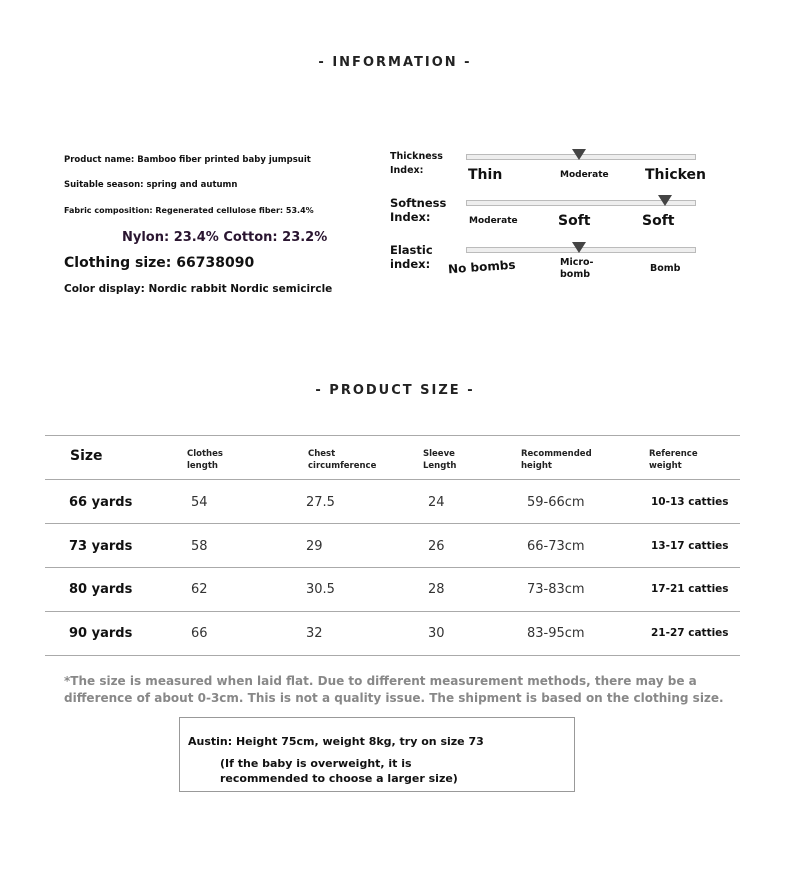  I want to click on table-cell: 17-21 catties, so click(690, 589).